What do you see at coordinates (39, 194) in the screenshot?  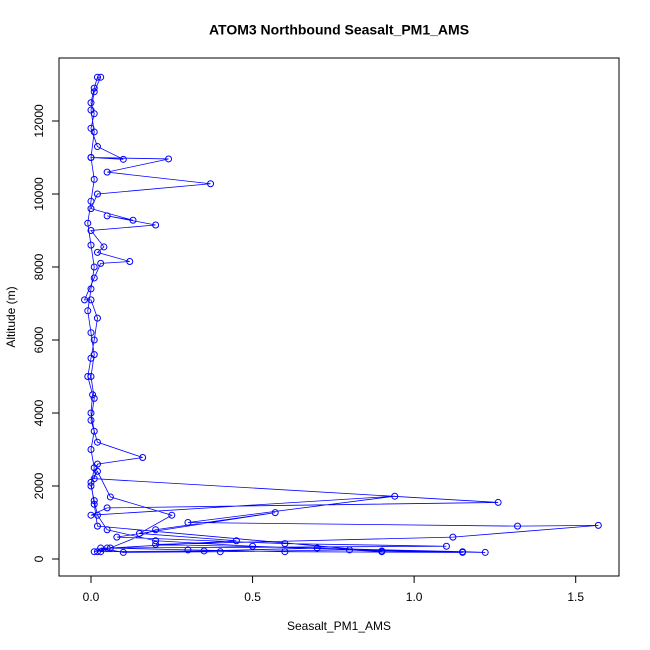 I see `y-tick-label: 10000` at bounding box center [39, 194].